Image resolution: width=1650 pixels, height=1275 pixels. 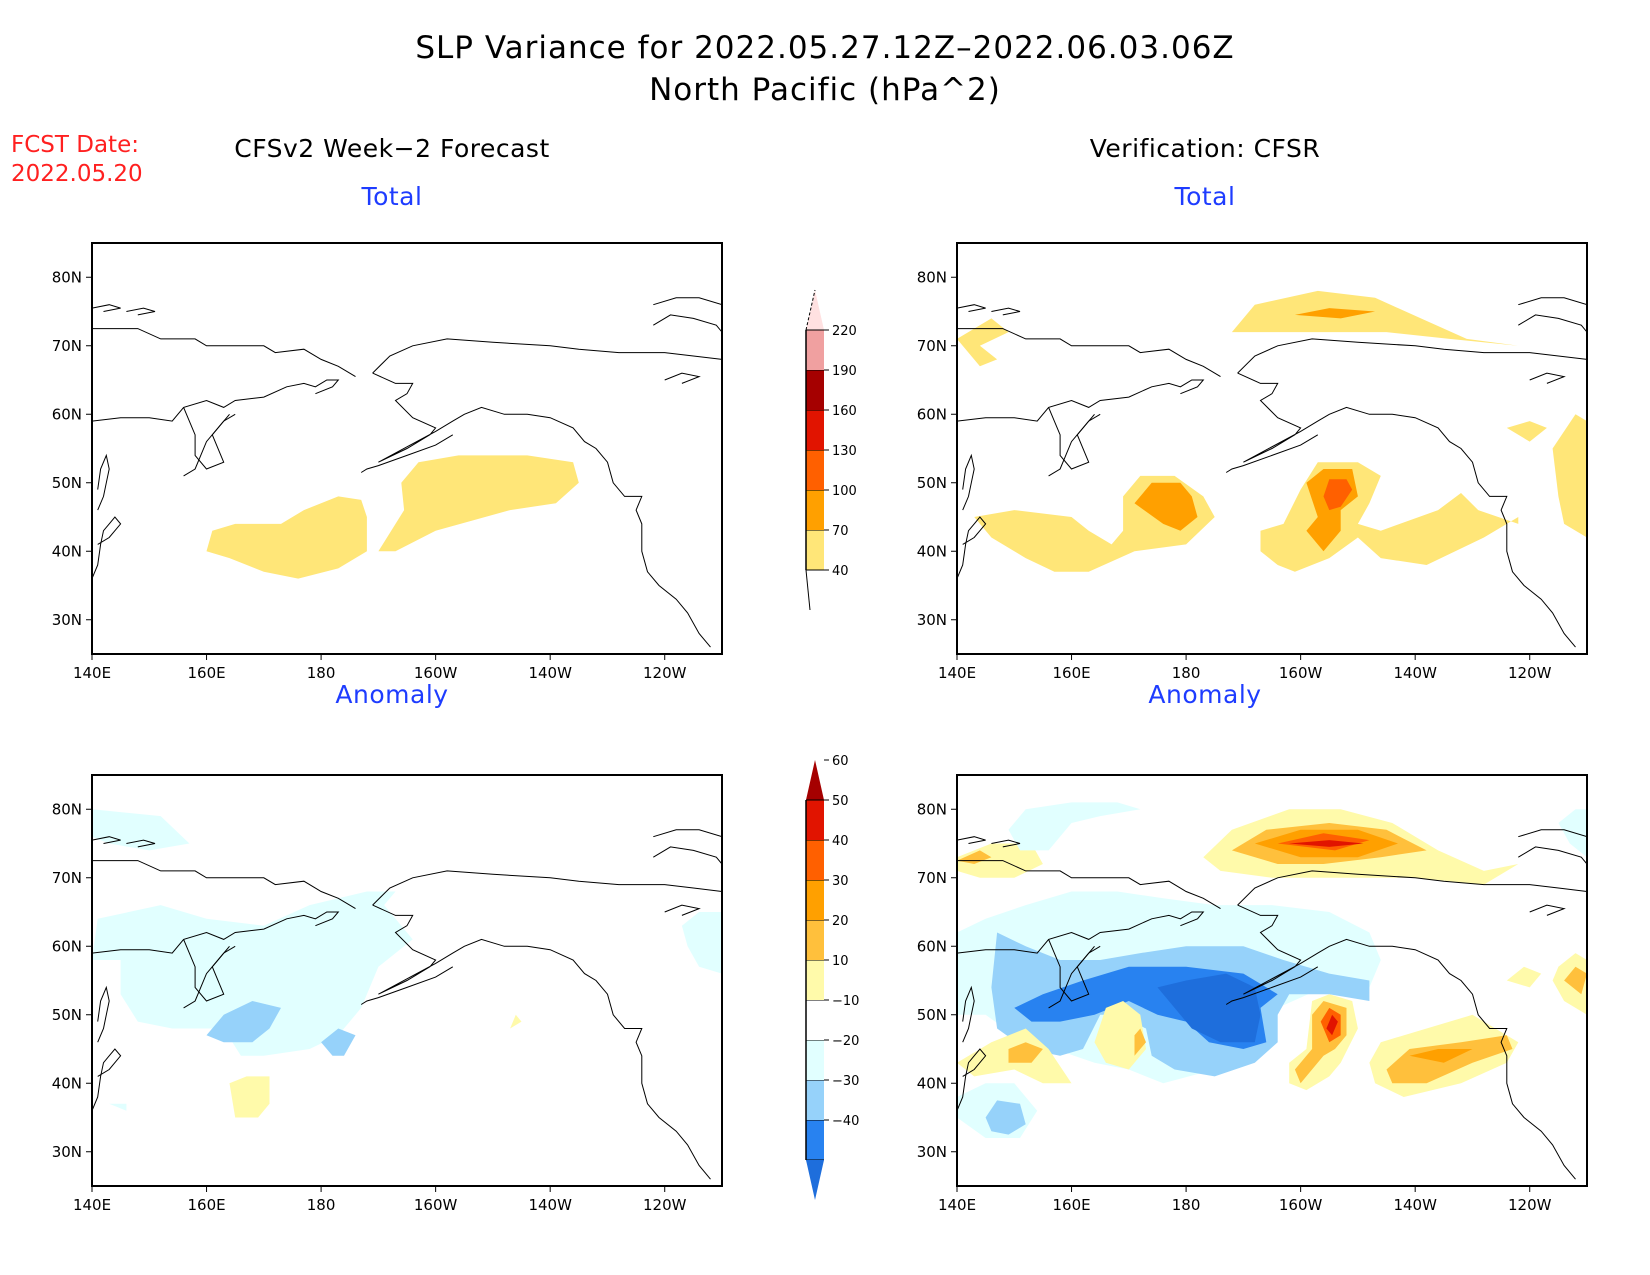 What do you see at coordinates (840, 961) in the screenshot?
I see `colorbar-label: 10` at bounding box center [840, 961].